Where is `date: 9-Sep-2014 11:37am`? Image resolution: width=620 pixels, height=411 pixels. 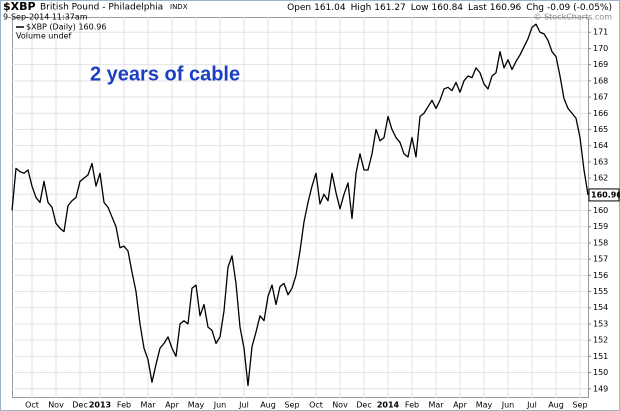
date: 9-Sep-2014 11:37am is located at coordinates (45, 17).